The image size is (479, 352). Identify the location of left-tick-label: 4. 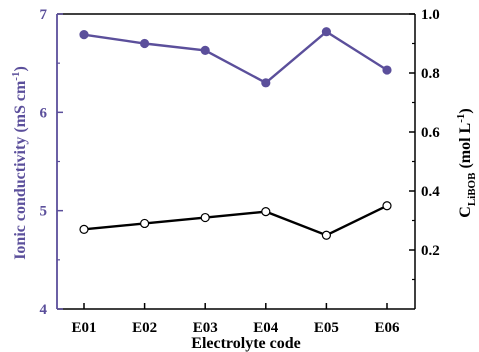
(44, 310).